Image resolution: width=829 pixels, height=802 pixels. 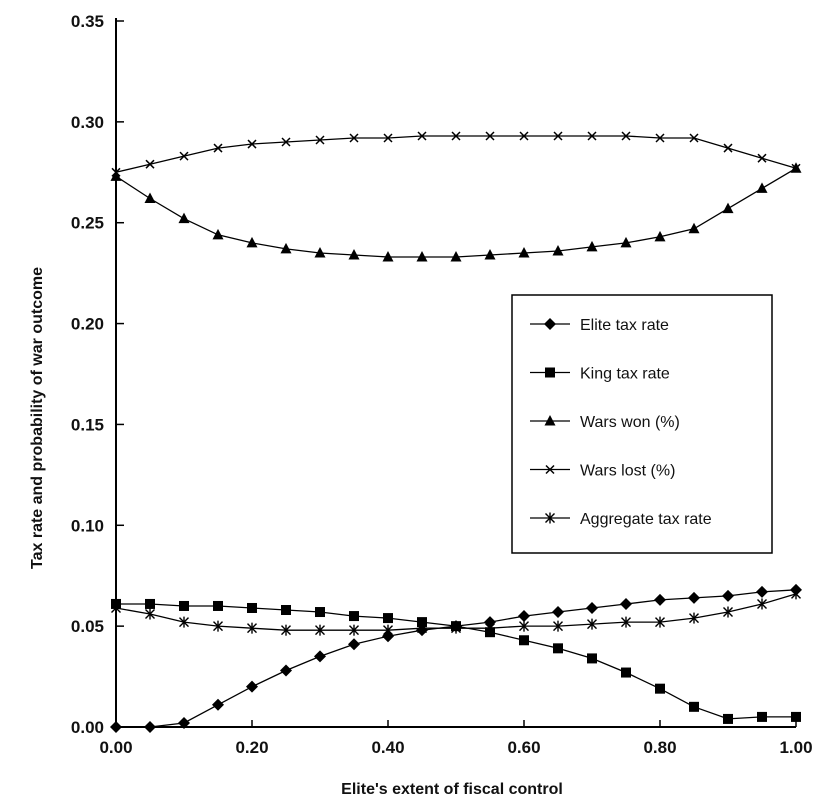 I want to click on legend-item: Wars won (%), so click(x=605, y=422).